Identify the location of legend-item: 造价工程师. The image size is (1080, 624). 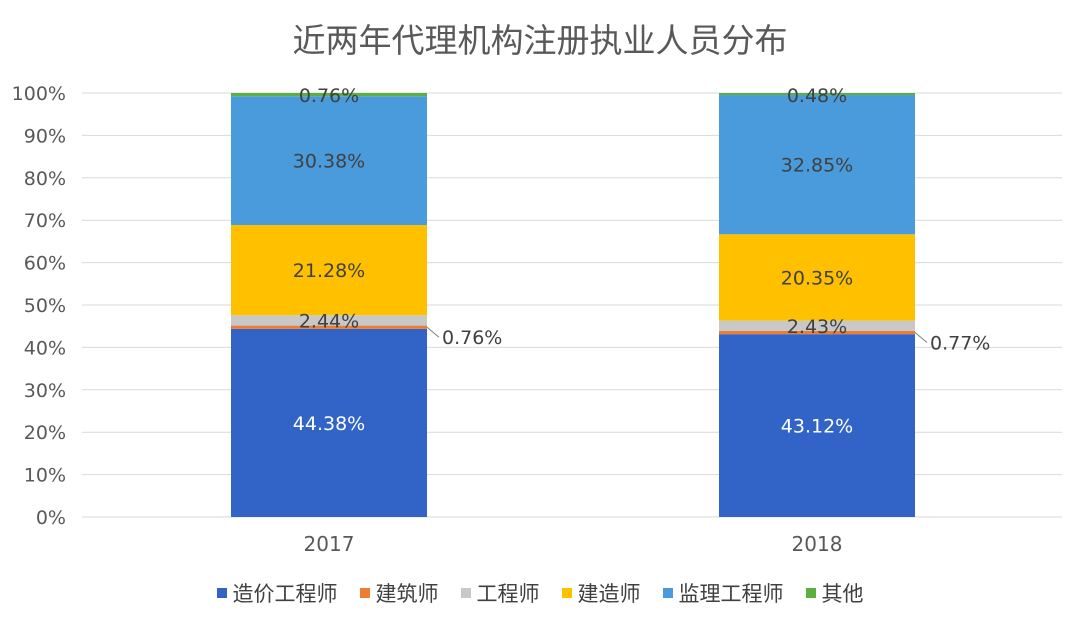
(277, 593).